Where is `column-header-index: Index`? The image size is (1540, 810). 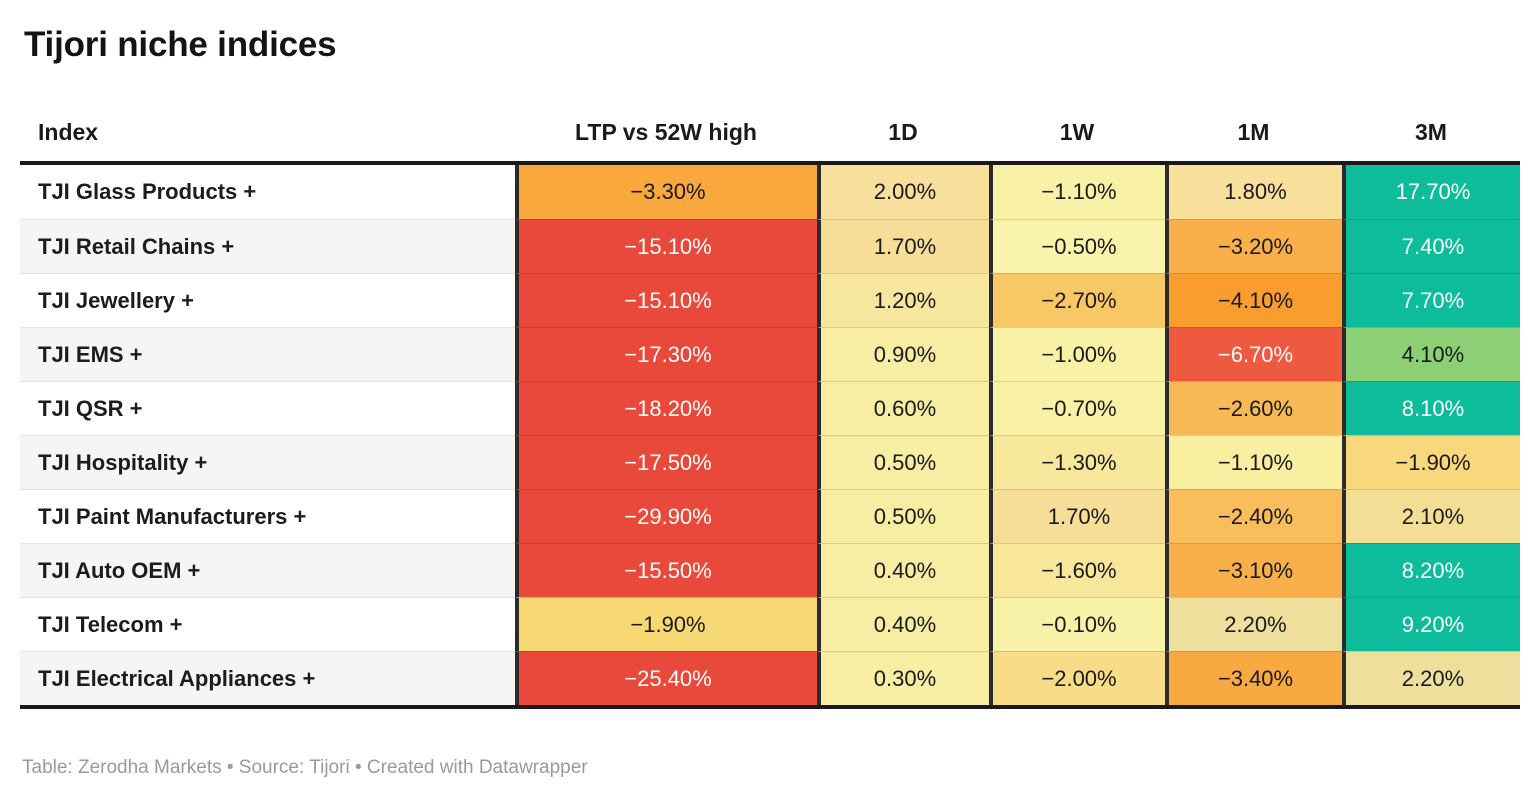 column-header-index: Index is located at coordinates (68, 132).